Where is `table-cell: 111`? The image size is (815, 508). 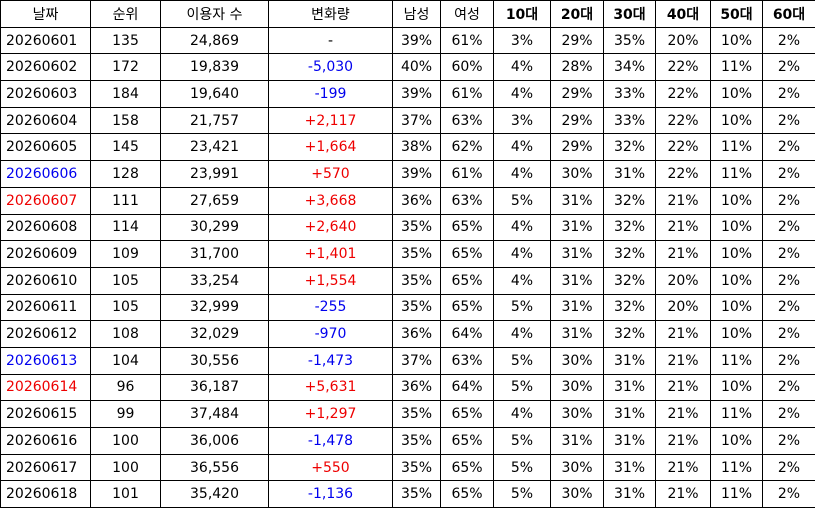 table-cell: 111 is located at coordinates (125, 200).